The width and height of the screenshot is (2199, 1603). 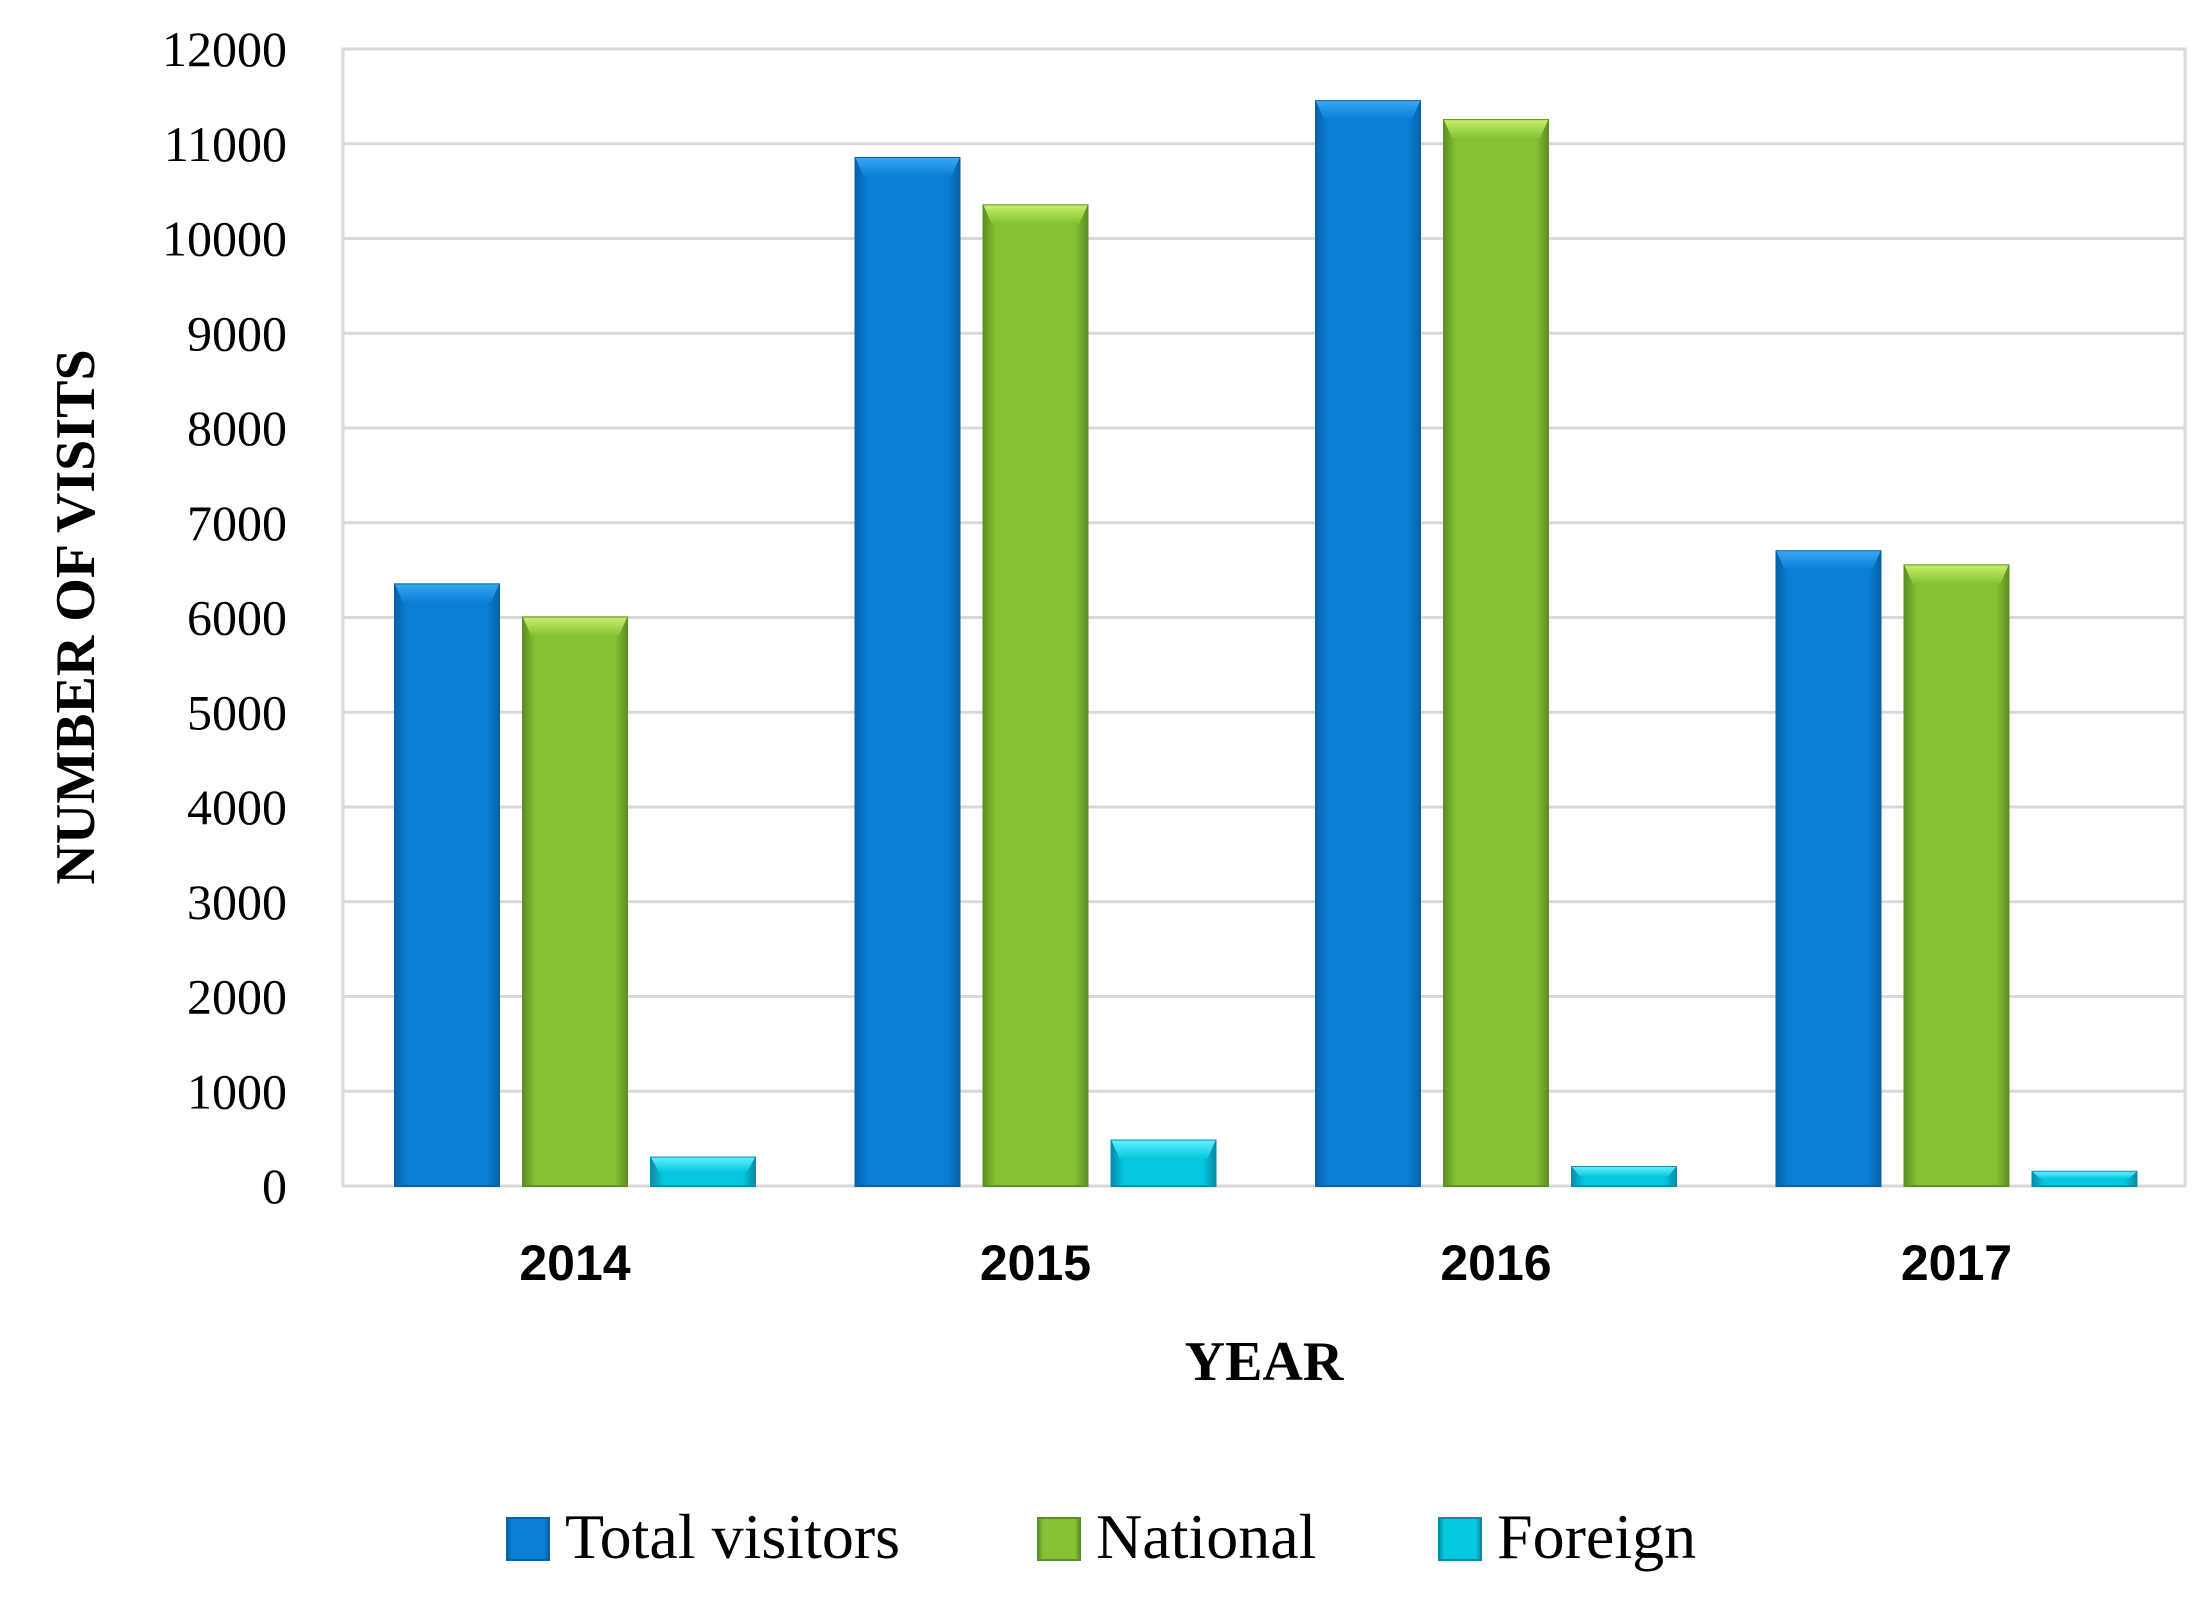 What do you see at coordinates (703, 1171) in the screenshot?
I see `bar-foreign-2014` at bounding box center [703, 1171].